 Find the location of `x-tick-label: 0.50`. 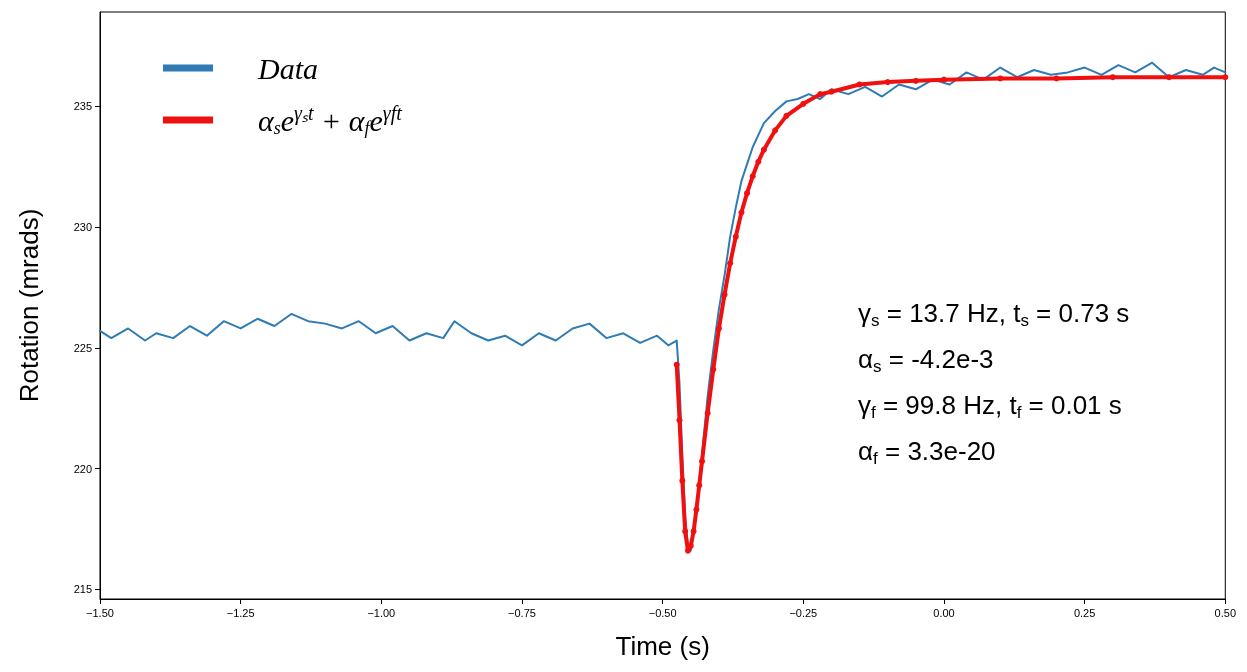

x-tick-label: 0.50 is located at coordinates (1225, 612).